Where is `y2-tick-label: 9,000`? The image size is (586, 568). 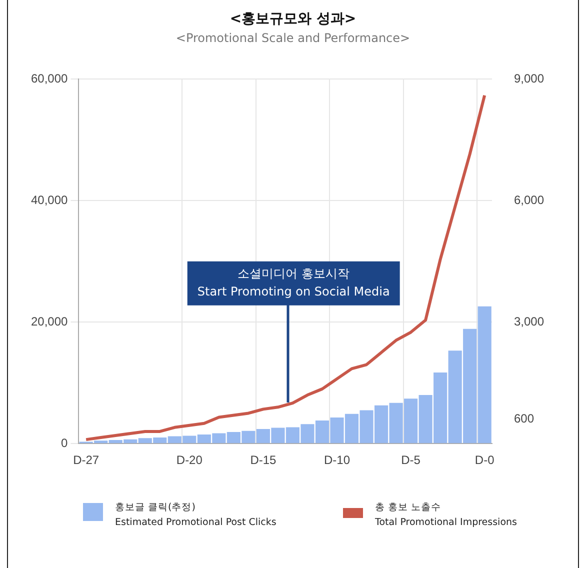
y2-tick-label: 9,000 is located at coordinates (529, 79).